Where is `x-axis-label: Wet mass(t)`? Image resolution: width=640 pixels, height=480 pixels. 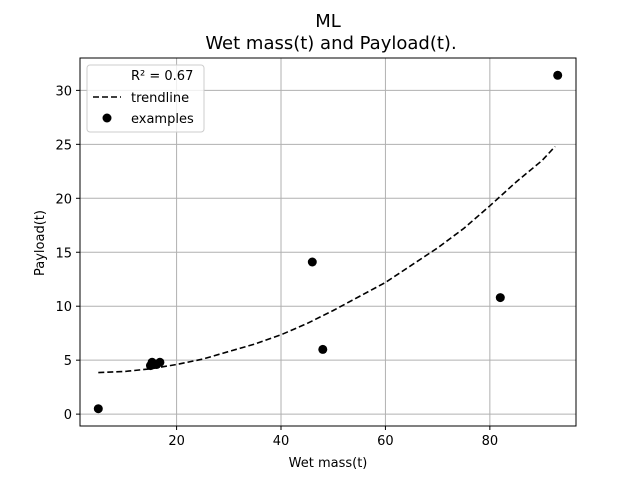
x-axis-label: Wet mass(t) is located at coordinates (328, 463).